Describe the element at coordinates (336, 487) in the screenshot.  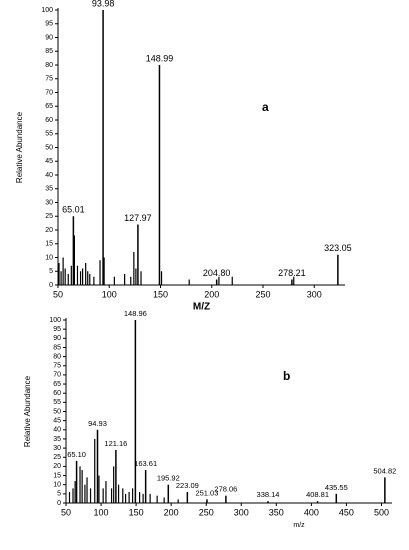
I see `peak-label: 435.55` at that location.